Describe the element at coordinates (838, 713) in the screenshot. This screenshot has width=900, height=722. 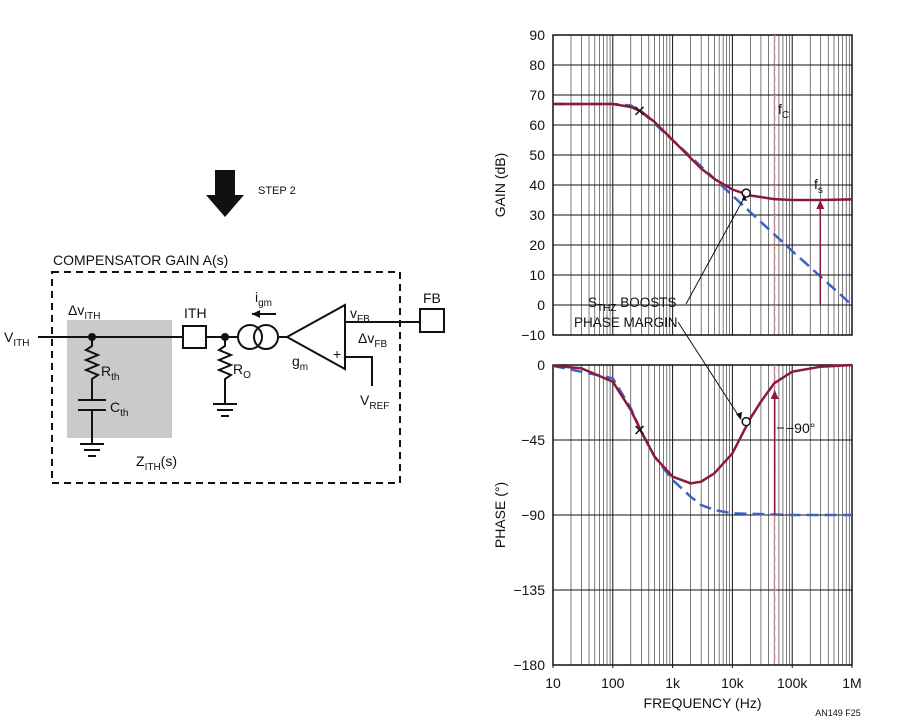
I see `figure-id: AN149 F25` at that location.